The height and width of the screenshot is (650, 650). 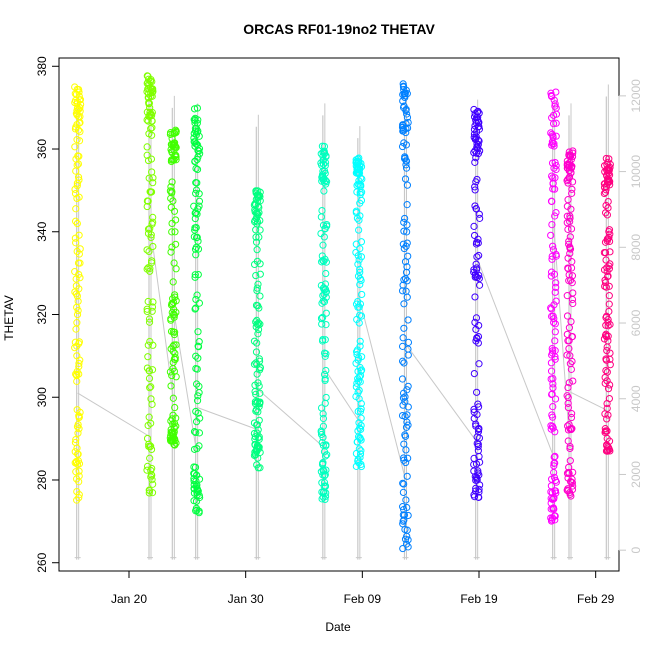 What do you see at coordinates (246, 599) in the screenshot?
I see `x-tick-label: Jan 30` at bounding box center [246, 599].